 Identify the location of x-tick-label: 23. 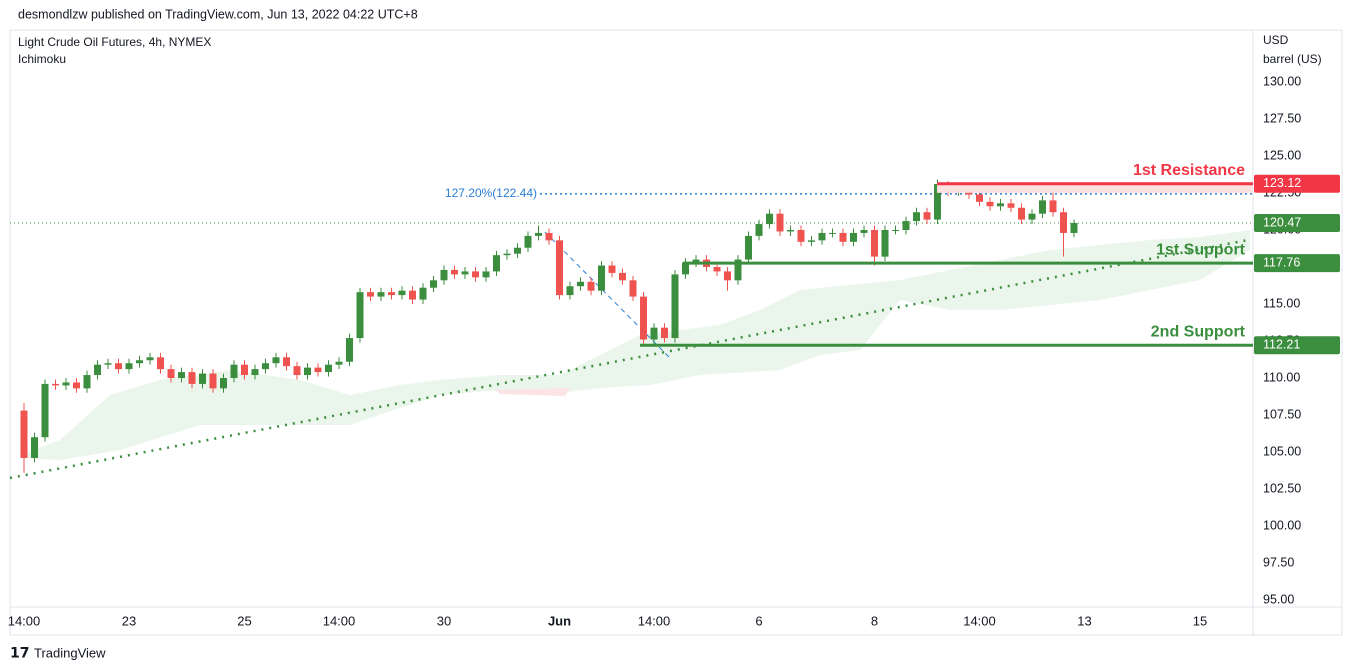
(129, 620).